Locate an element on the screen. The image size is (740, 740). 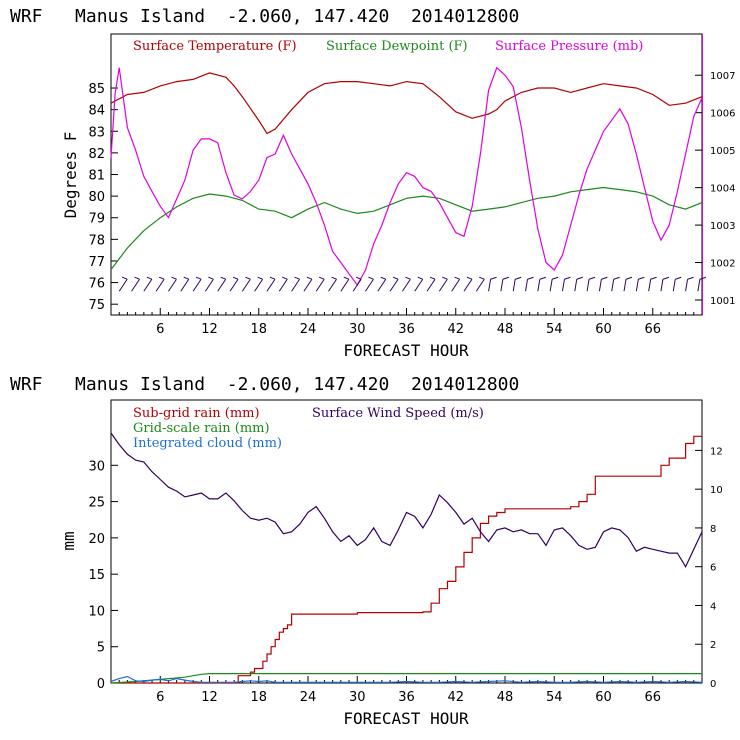
legend-surface-wind-speed: Surface Wind Speed (m/s) is located at coordinates (398, 413).